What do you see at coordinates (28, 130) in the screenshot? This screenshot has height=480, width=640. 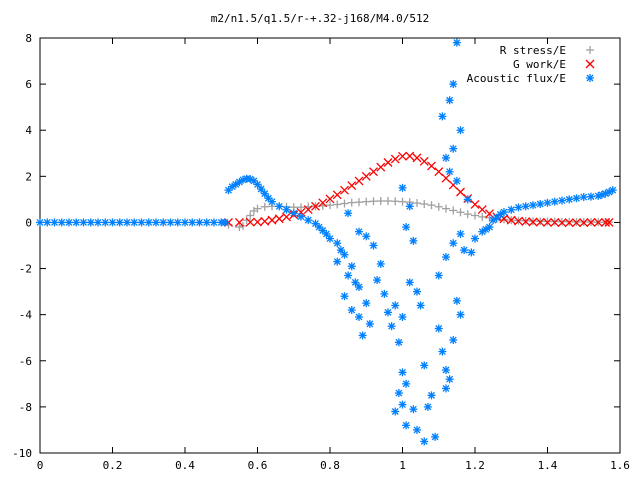 I see `y-tick-label: 4` at bounding box center [28, 130].